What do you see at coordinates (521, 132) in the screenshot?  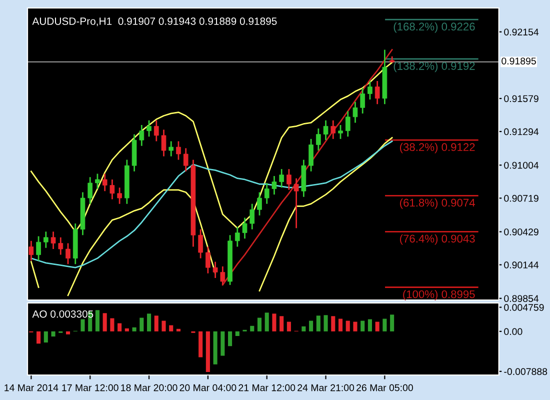 I see `y-tick-label: 0.91294` at bounding box center [521, 132].